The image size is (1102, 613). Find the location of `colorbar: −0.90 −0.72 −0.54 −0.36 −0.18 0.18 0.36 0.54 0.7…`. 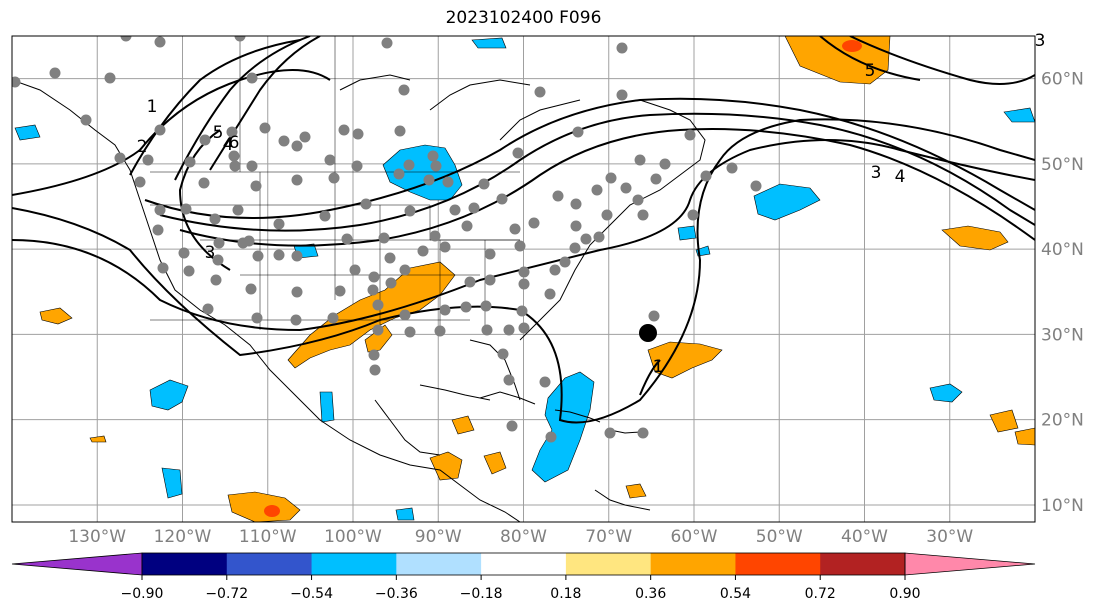

colorbar: −0.90 −0.72 −0.54 −0.36 −0.18 0.18 0.36 0.54 0.7… is located at coordinates (523, 577).